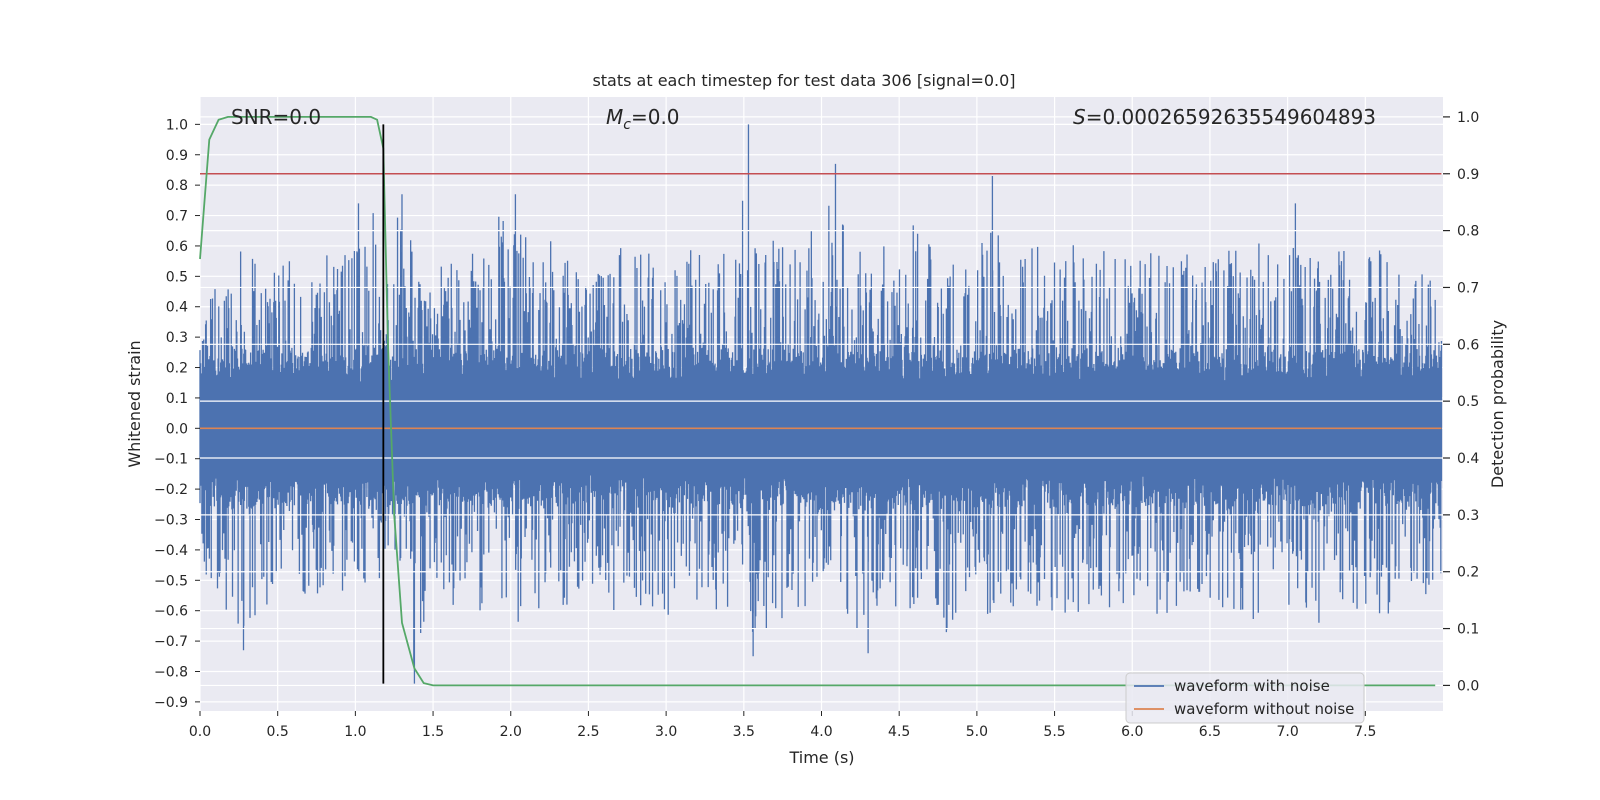 This screenshot has width=1600, height=800. I want to click on snr-annotation: SNR=0.0, so click(276, 117).